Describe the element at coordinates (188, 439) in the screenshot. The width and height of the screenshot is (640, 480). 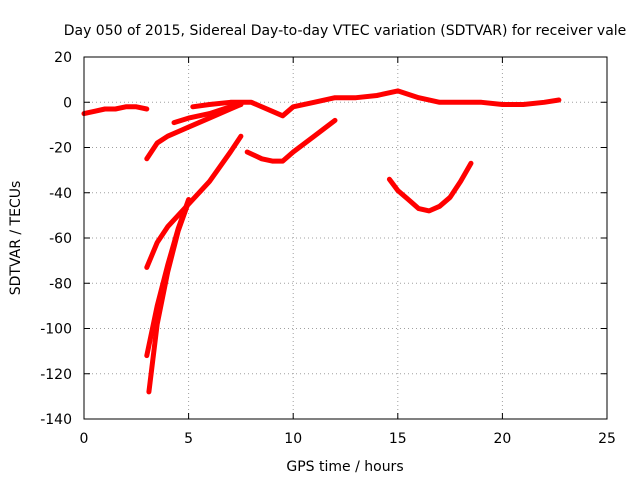
I see `x-tick-label: 5` at that location.